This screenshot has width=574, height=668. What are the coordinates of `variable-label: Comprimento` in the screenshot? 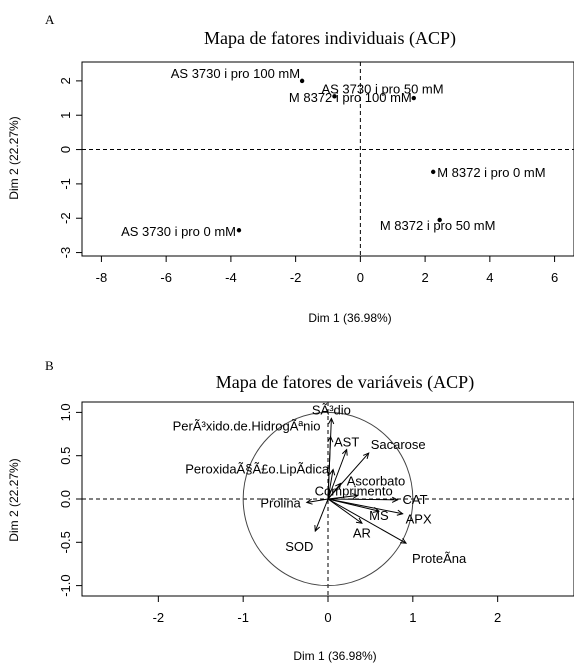 It's located at (354, 491).